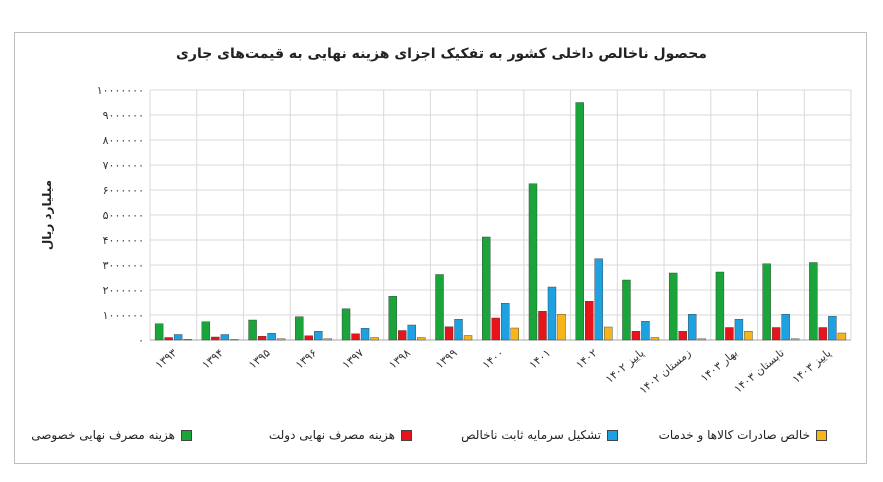  What do you see at coordinates (540, 358) in the screenshot?
I see `x-tick-label: ۱۴۰۱` at bounding box center [540, 358].